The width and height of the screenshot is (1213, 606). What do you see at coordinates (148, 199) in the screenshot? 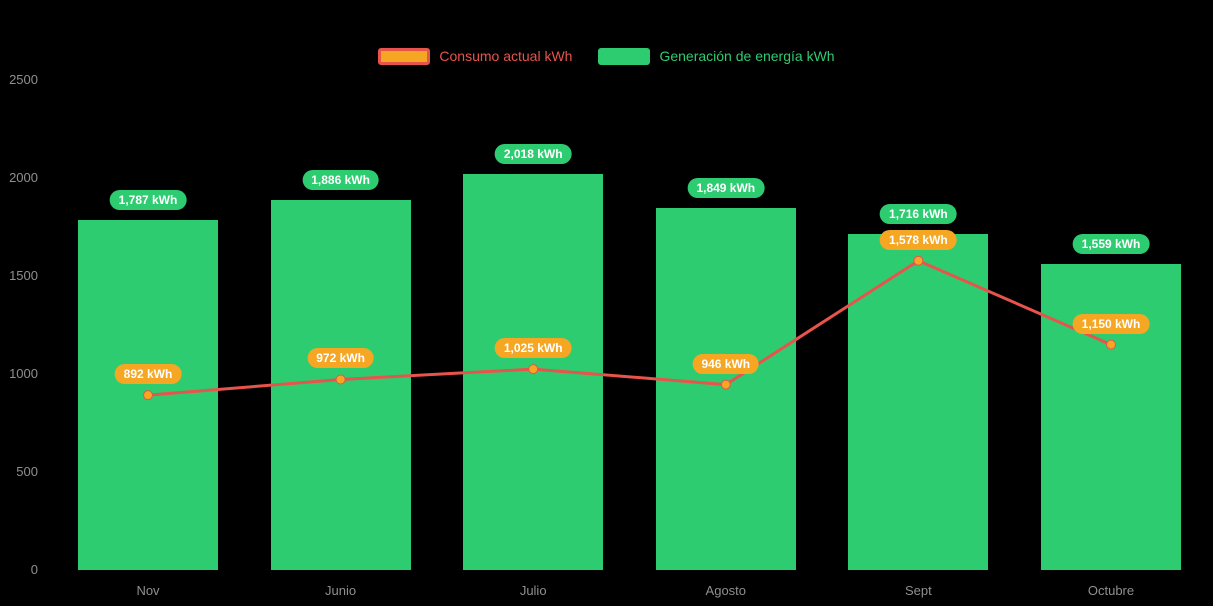
I see `generation-value-label-nov: 1,787 kWh` at bounding box center [148, 199].